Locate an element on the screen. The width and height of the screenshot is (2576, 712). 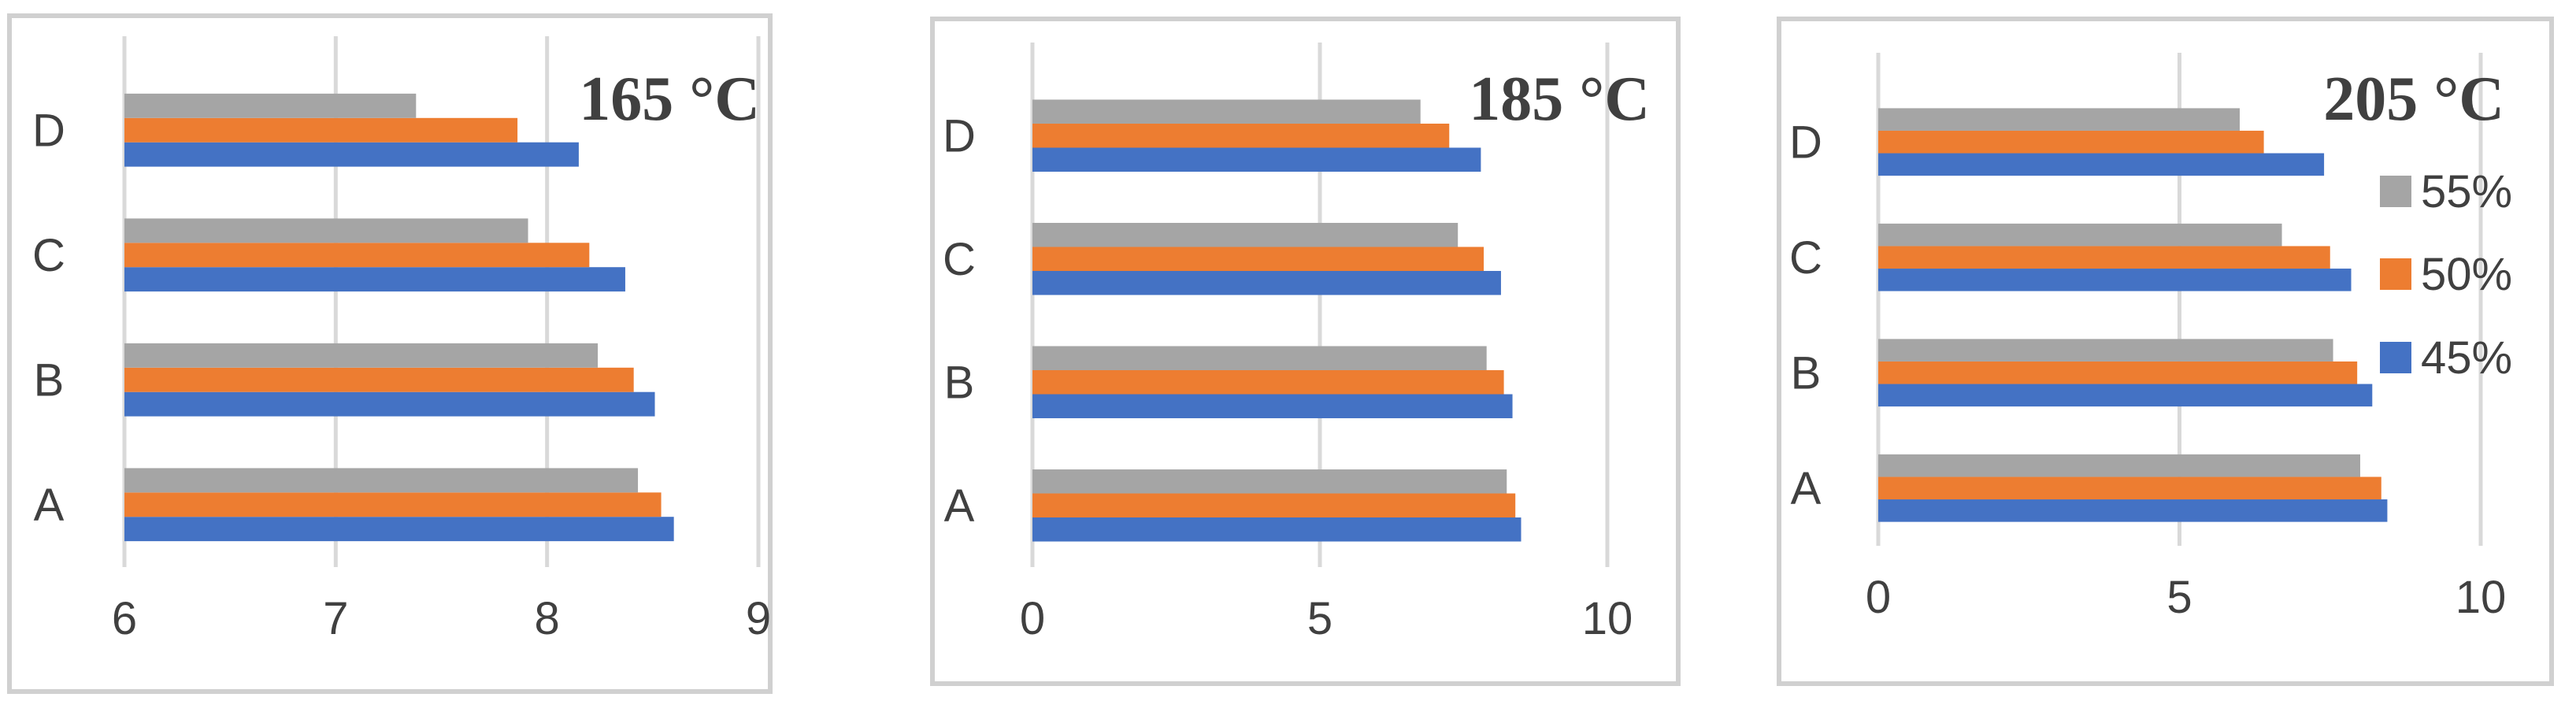
x-tick-label: 9 is located at coordinates (758, 618).